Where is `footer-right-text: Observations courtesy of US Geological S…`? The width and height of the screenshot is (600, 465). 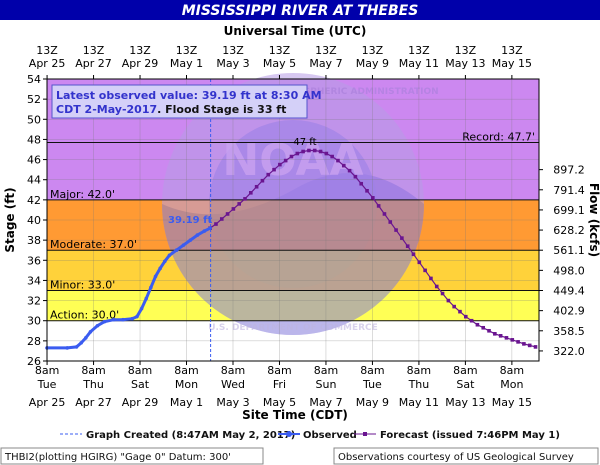
footer-right-text: Observations courtesy of US Geological S… is located at coordinates (456, 457).